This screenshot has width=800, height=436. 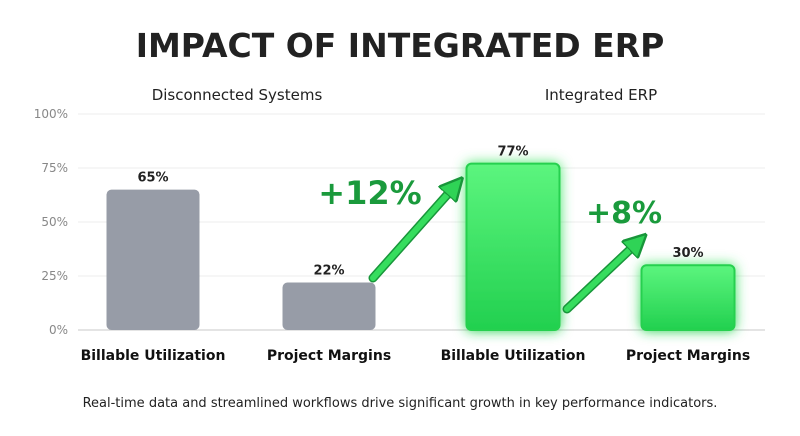 What do you see at coordinates (152, 178) in the screenshot?
I see `value-label: 65%` at bounding box center [152, 178].